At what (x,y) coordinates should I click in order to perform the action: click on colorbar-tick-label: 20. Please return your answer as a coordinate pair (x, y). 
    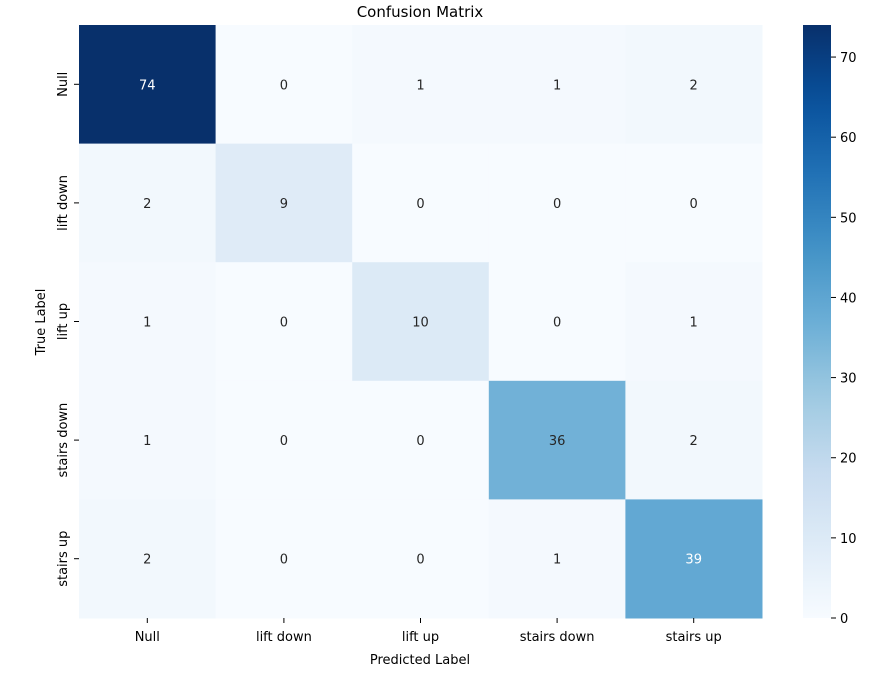
    Looking at the image, I should click on (848, 459).